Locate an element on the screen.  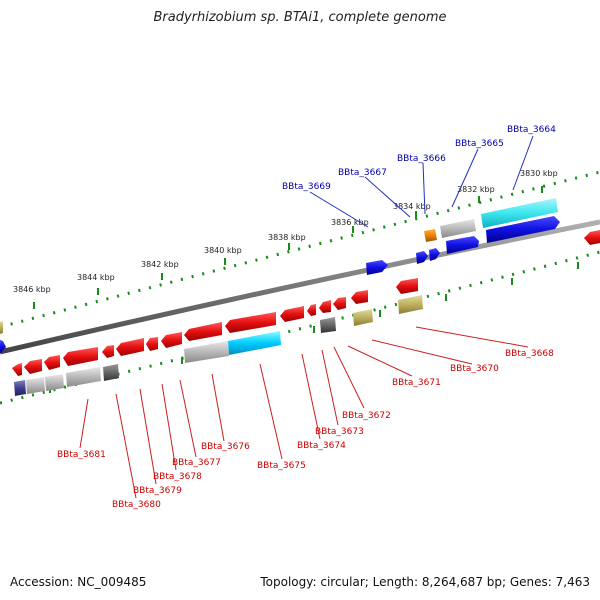
top-label-leaders is located at coordinates (421, 181).